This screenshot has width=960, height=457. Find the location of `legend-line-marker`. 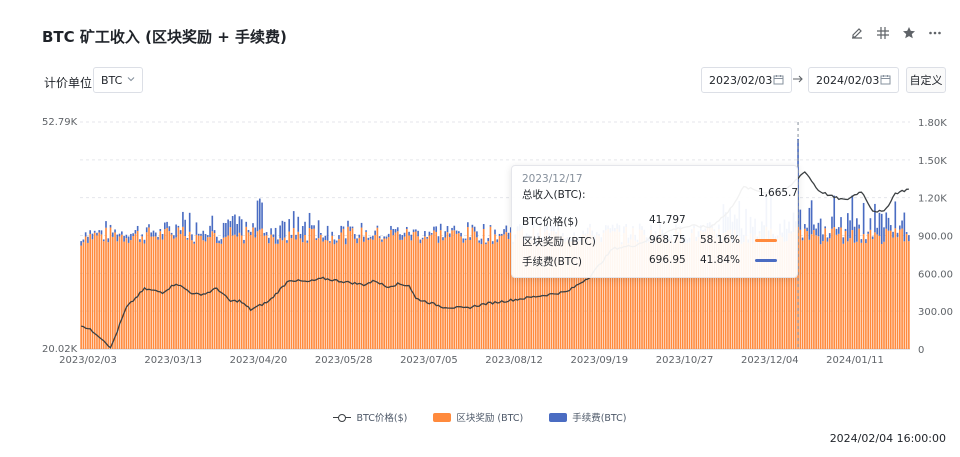

legend-line-marker is located at coordinates (342, 417).